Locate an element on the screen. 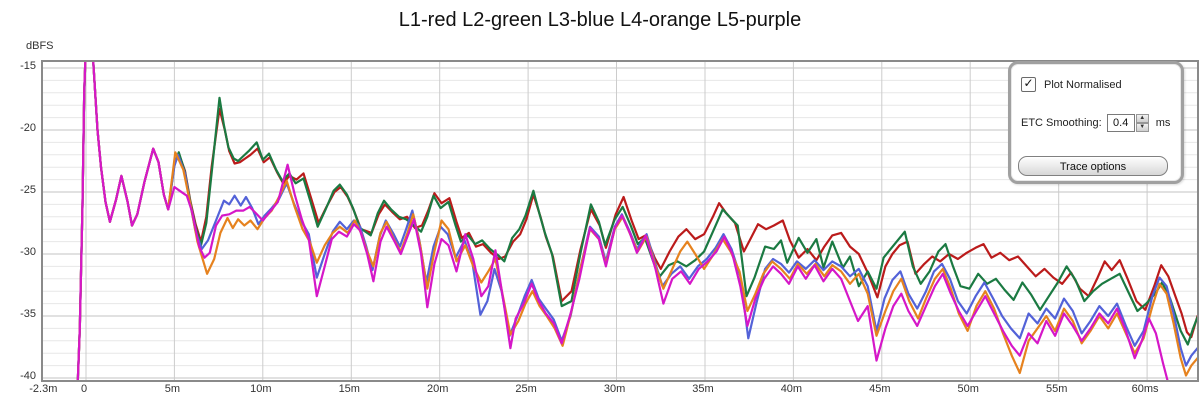 This screenshot has width=1200, height=404. y-tick-label: -35 is located at coordinates (28, 313).